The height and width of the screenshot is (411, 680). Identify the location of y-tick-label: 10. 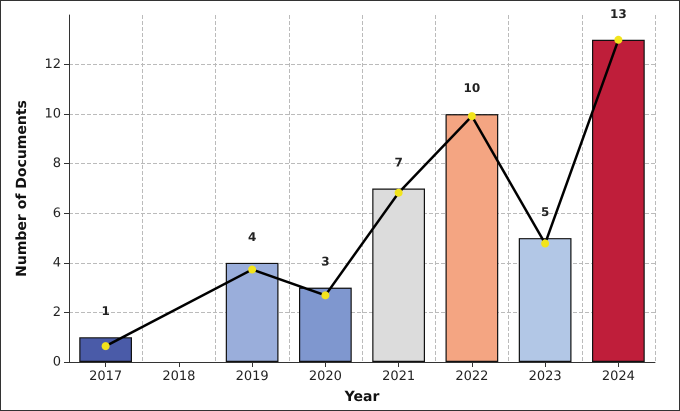
(52, 114).